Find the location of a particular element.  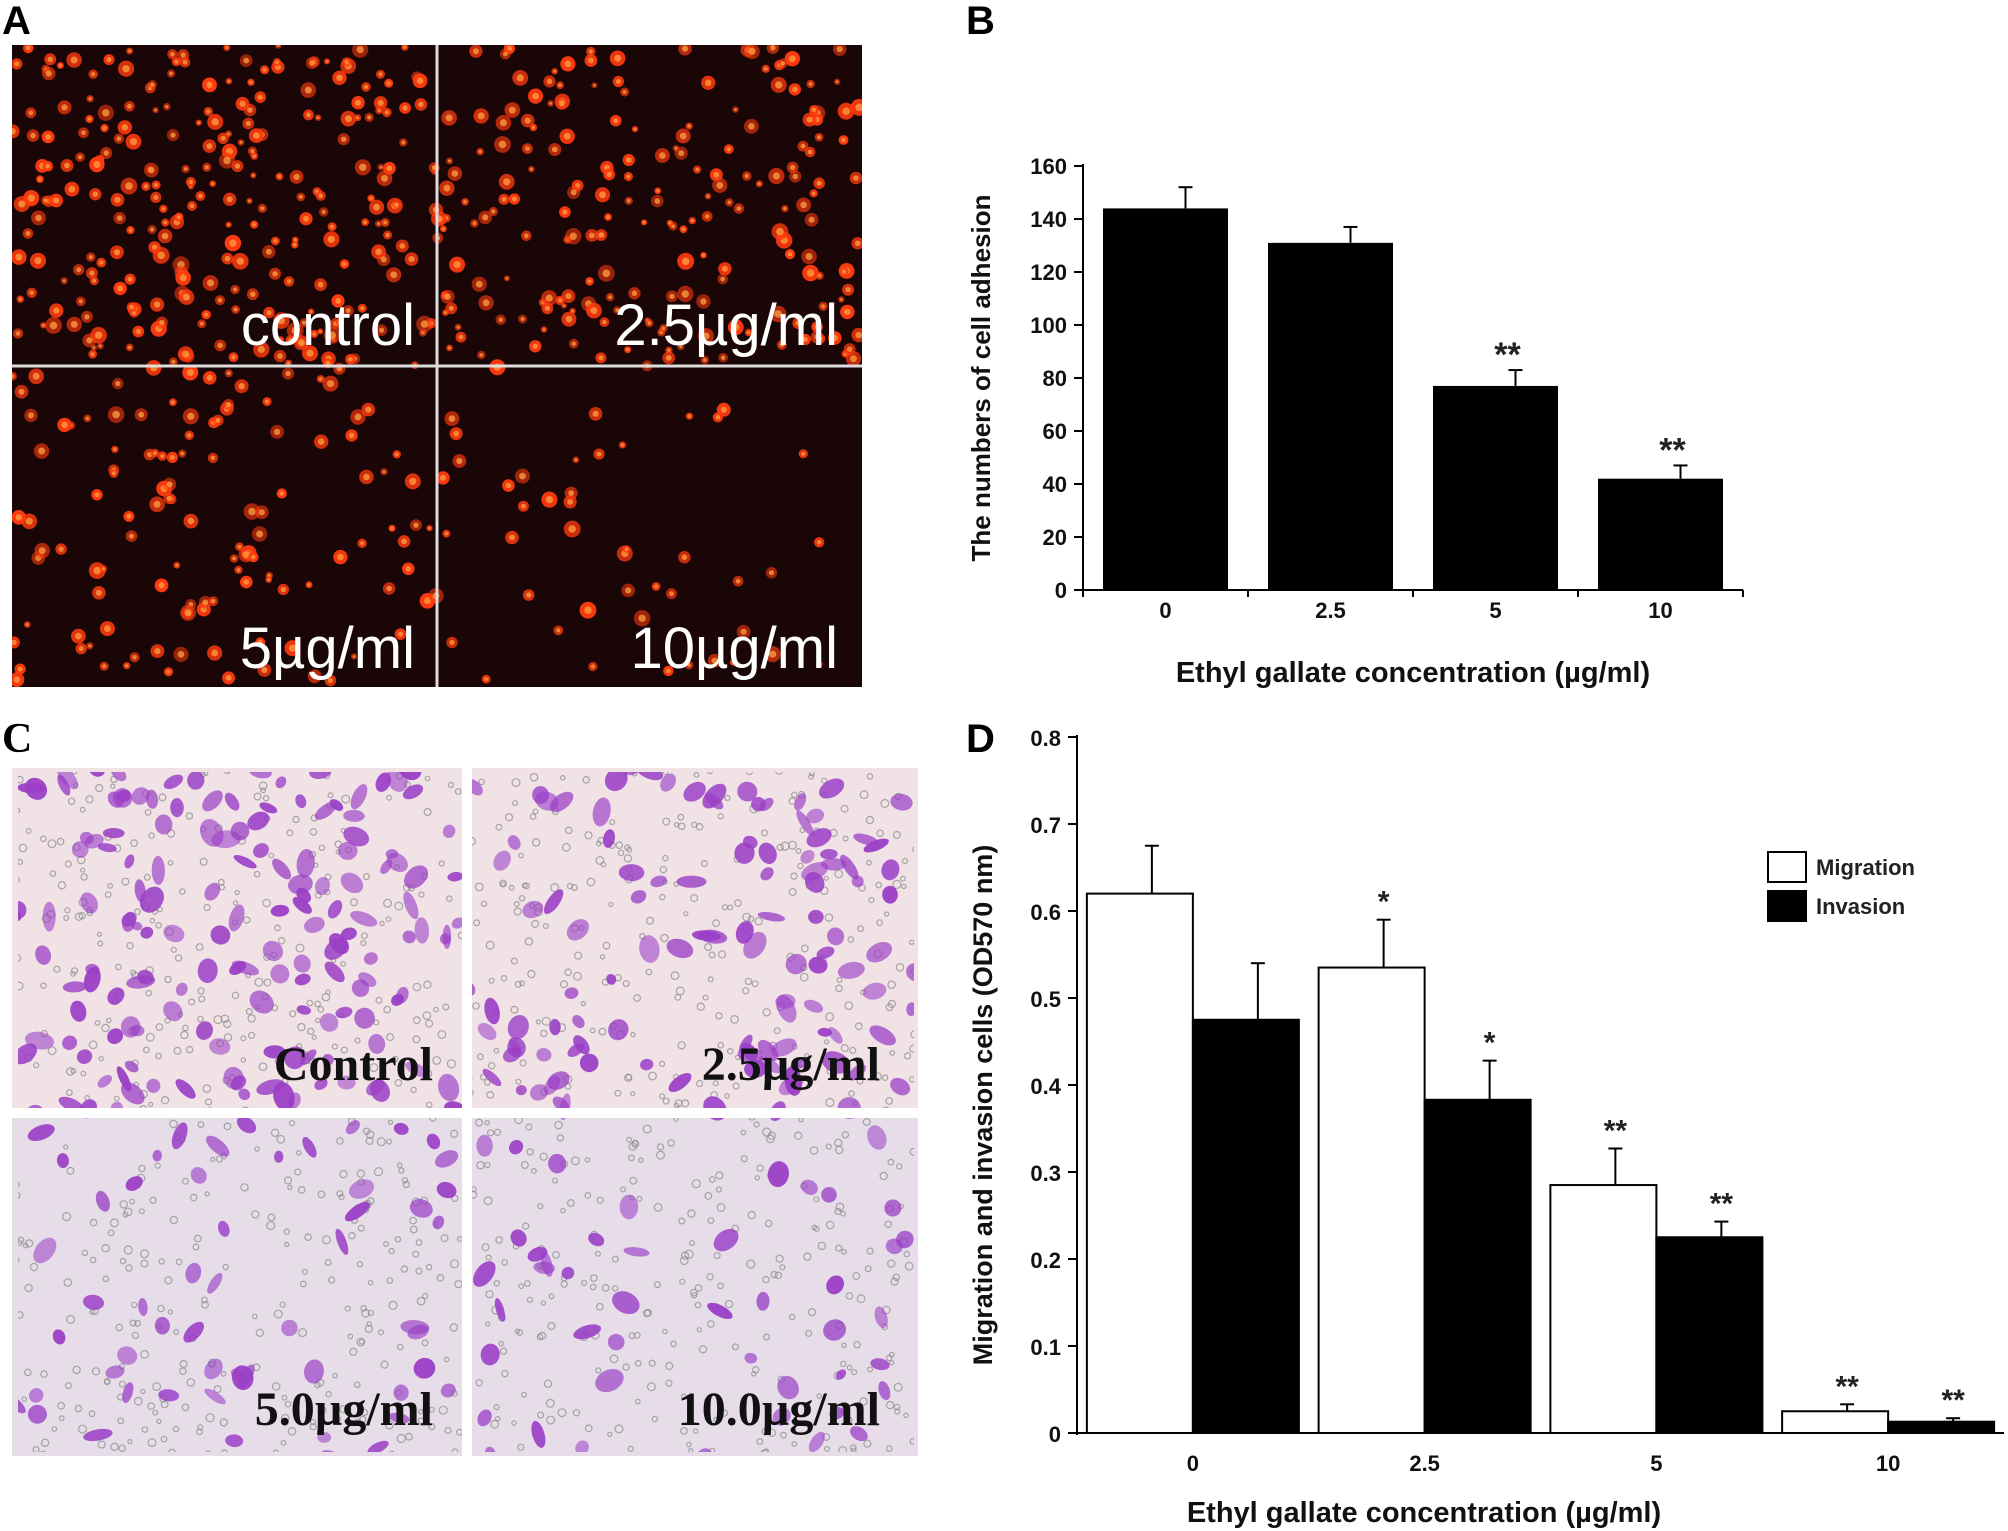

chart-d-significance-marker: ** is located at coordinates (1722, 1204).